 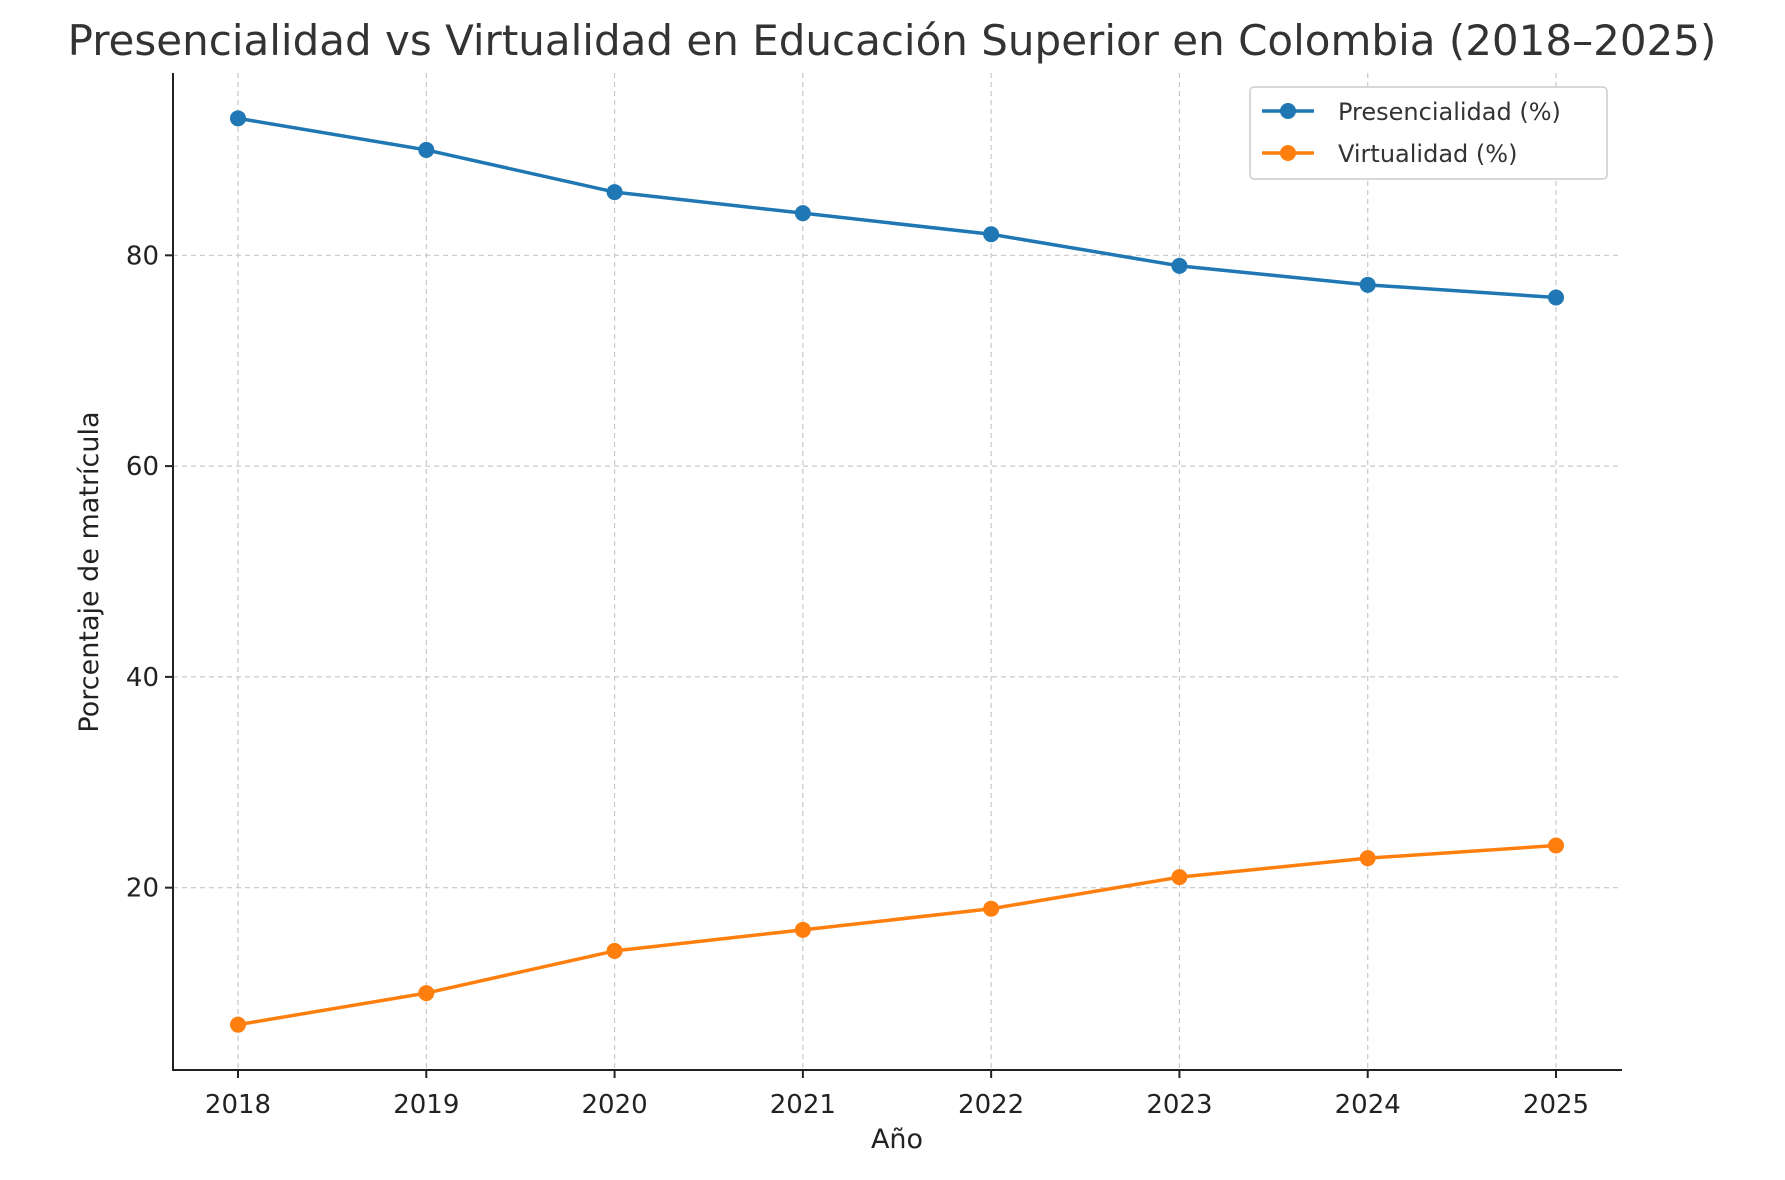 I want to click on legend-label: Virtualidad (%), so click(x=1427, y=154).